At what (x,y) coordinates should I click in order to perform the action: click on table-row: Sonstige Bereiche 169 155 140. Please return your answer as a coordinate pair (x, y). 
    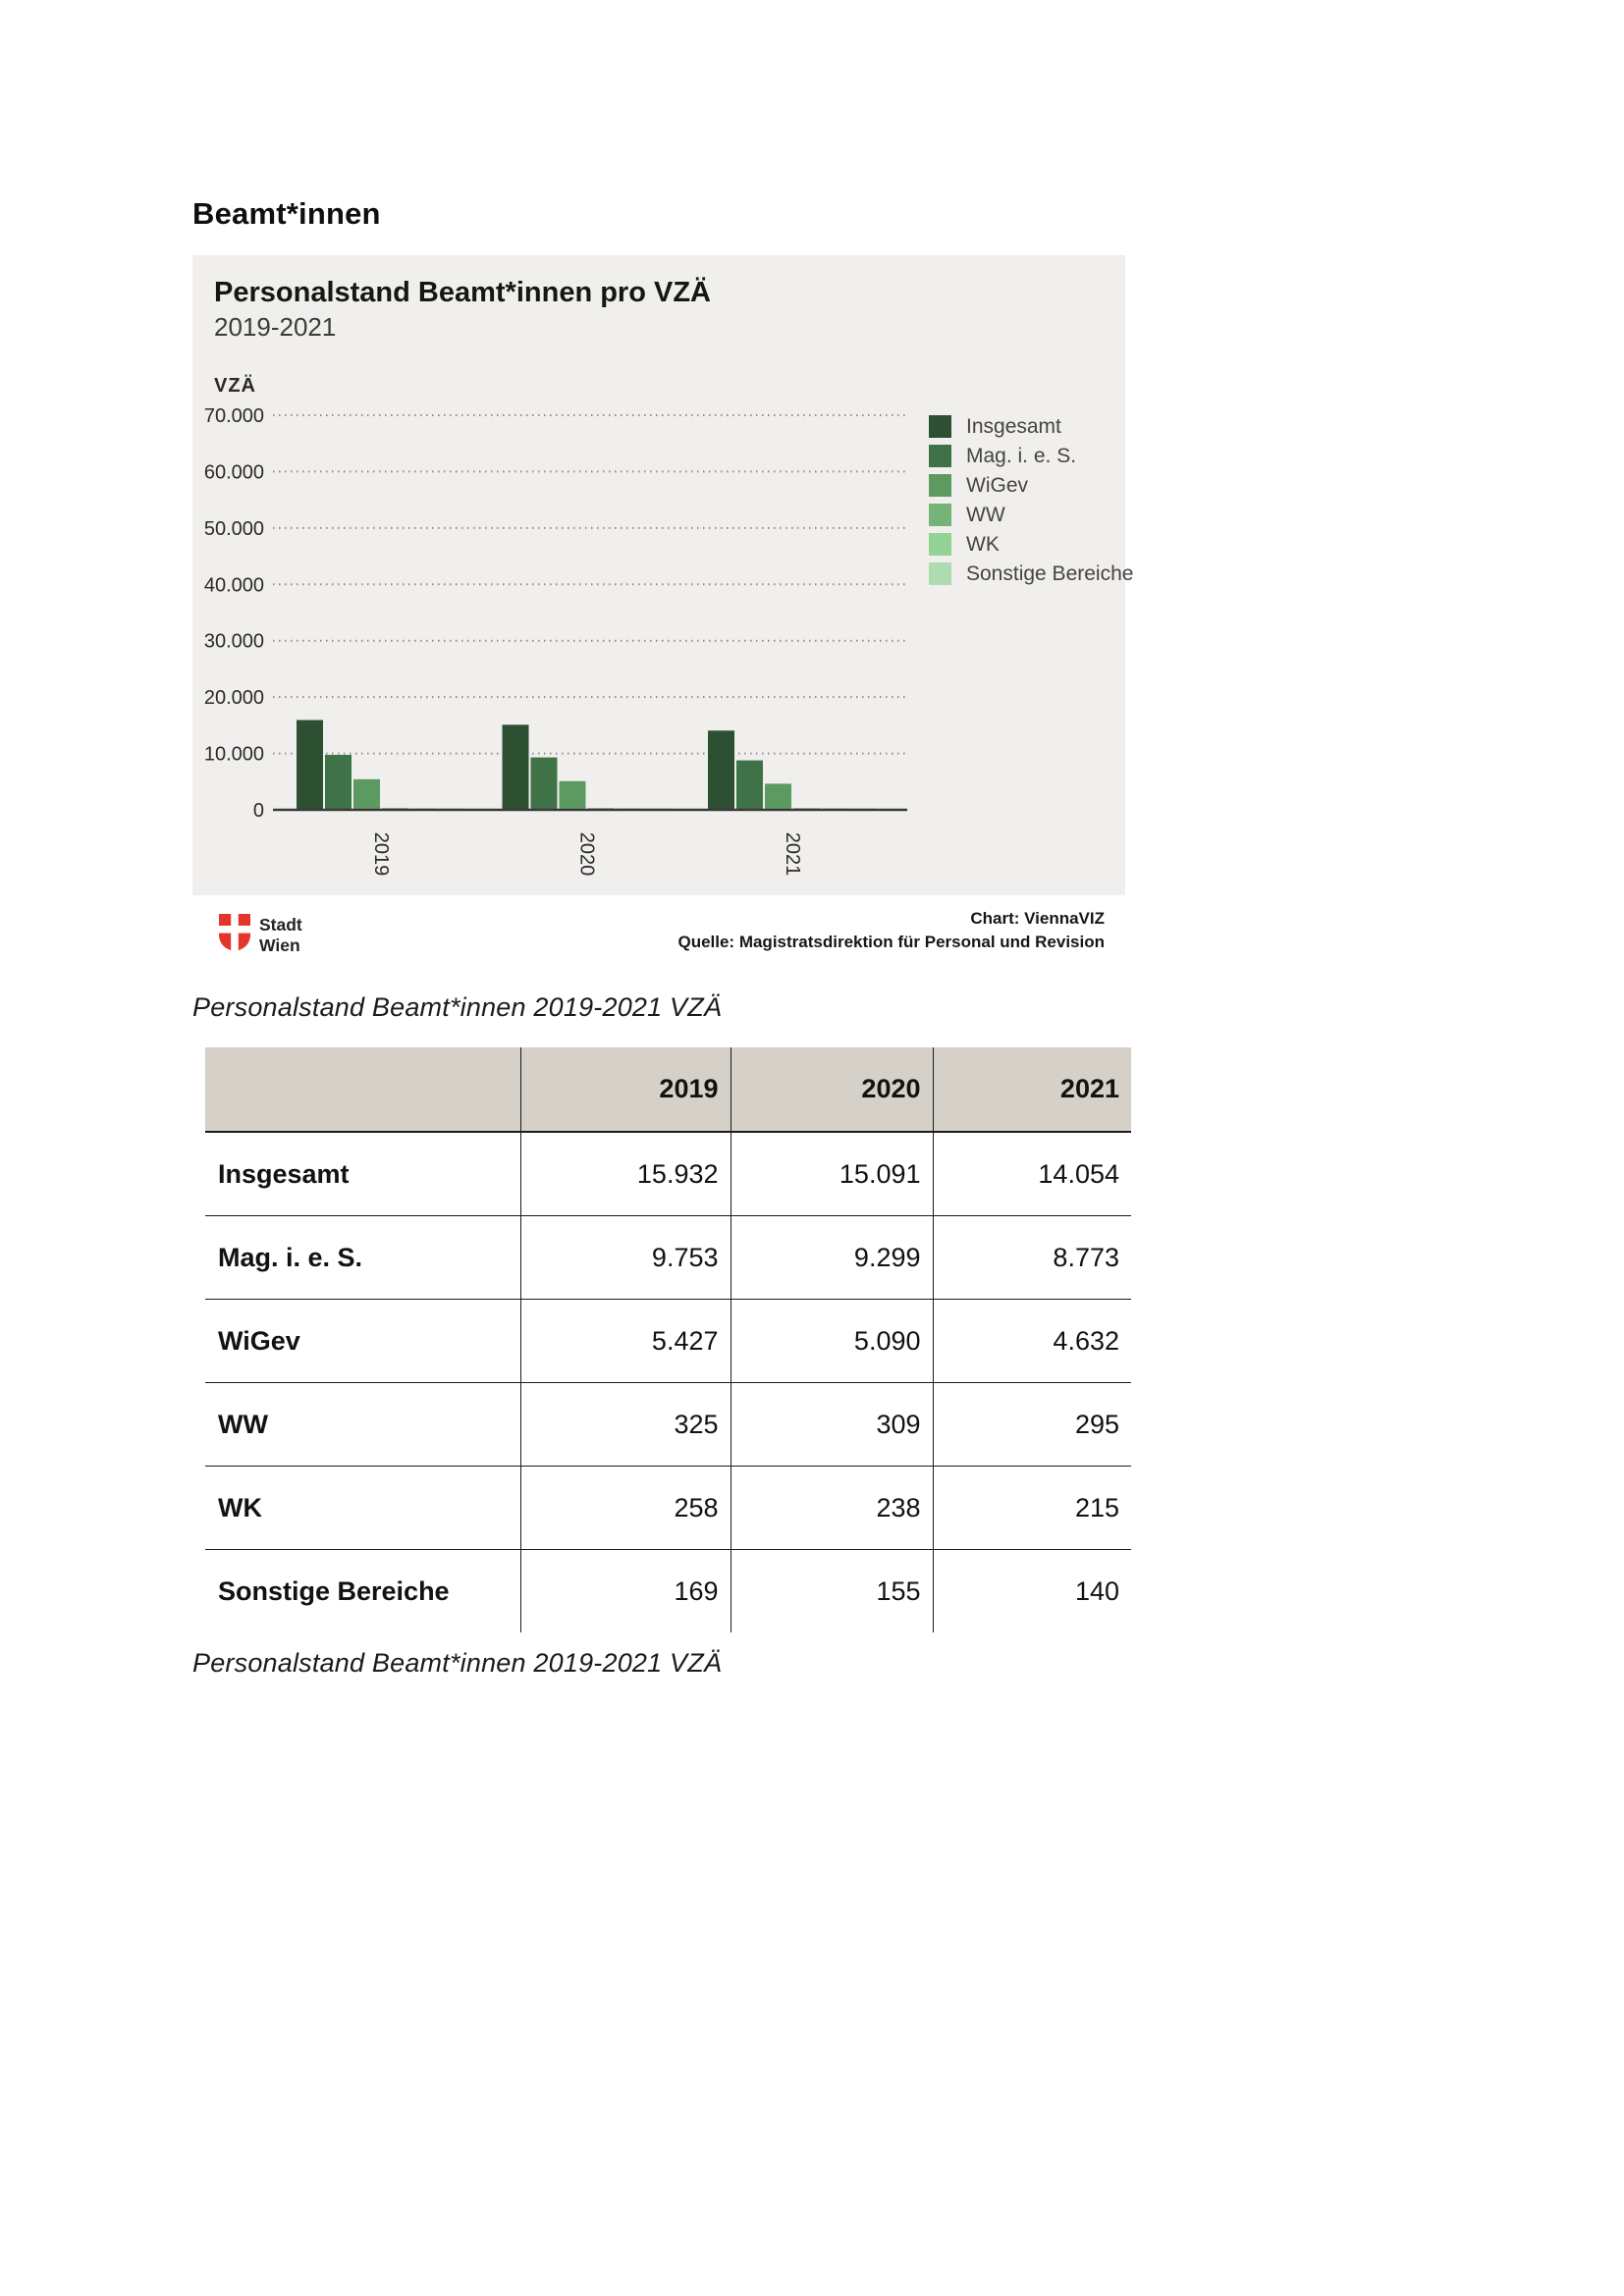
    Looking at the image, I should click on (668, 1591).